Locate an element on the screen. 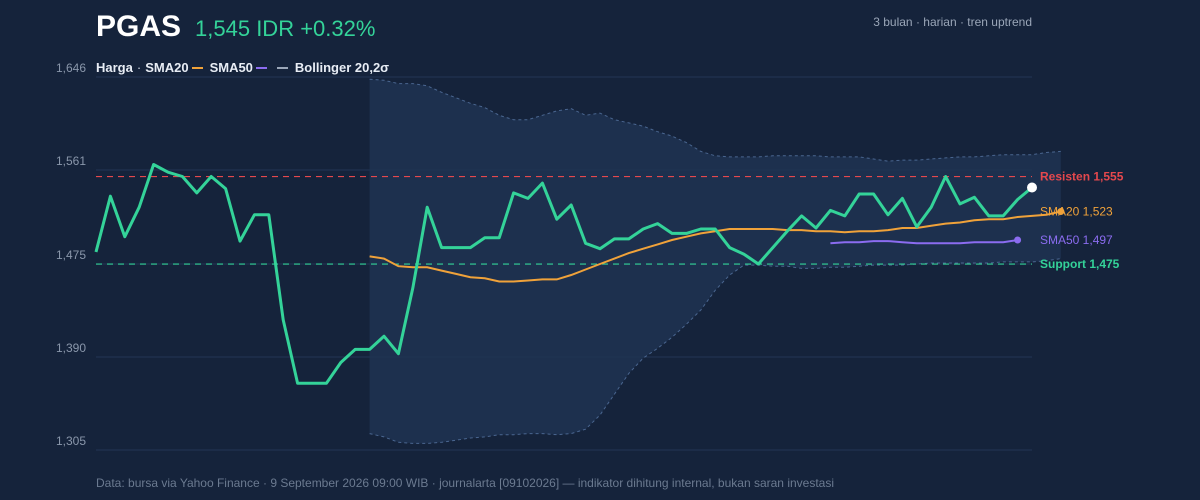 This screenshot has width=1200, height=500. y-axis-ticks: 1,305 1,390 1,475 1,561 1,646 is located at coordinates (71, 254).